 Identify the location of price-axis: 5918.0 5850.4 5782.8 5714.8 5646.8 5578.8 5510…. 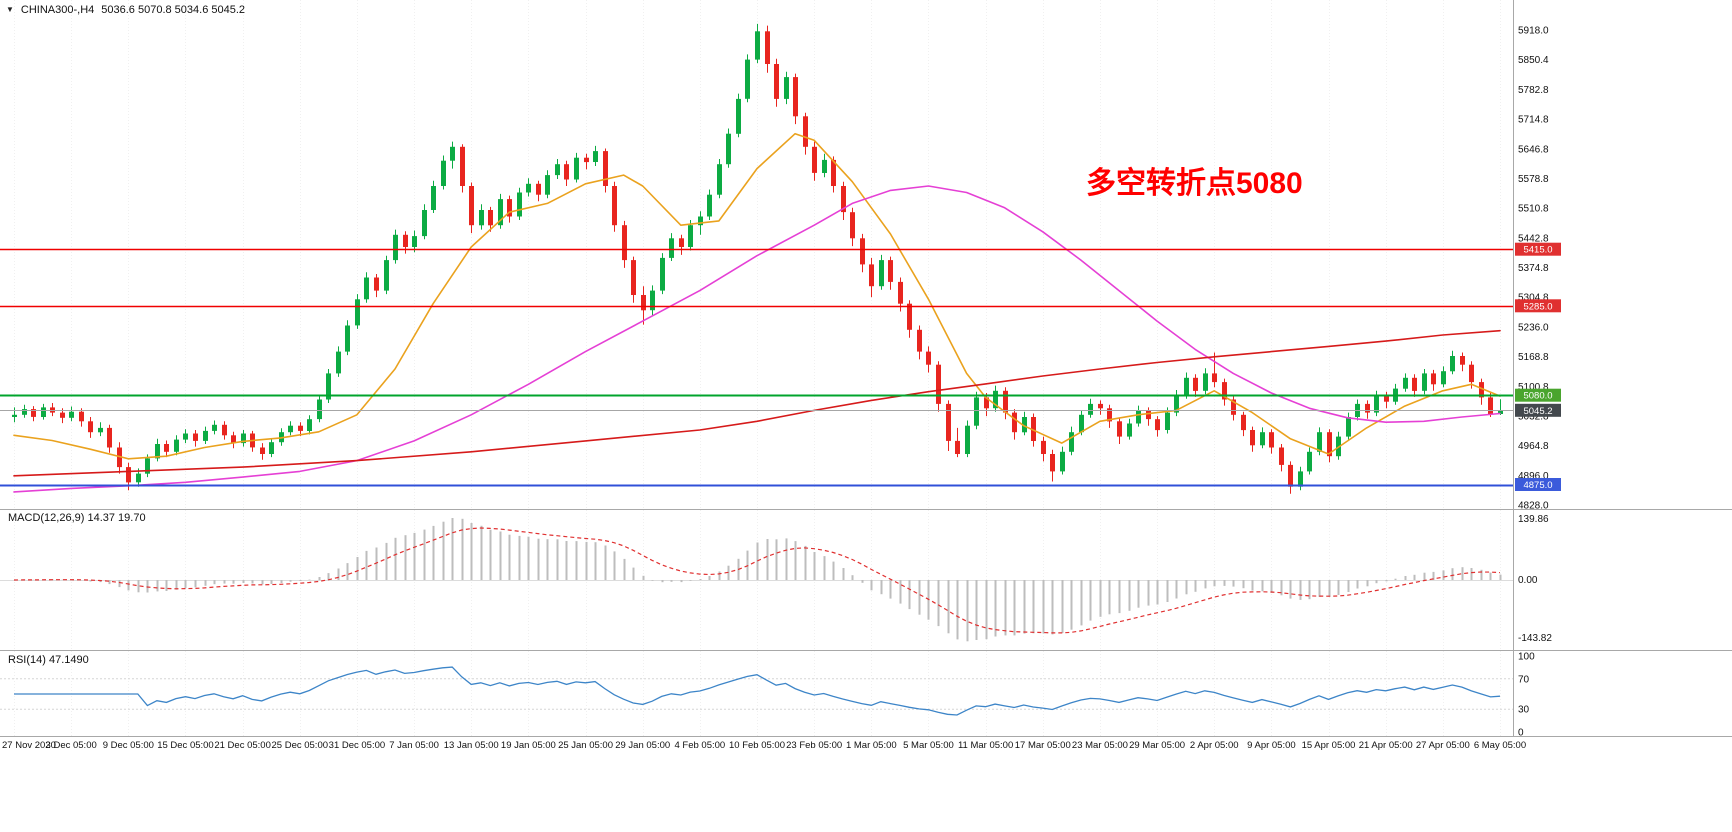
(1533, 269).